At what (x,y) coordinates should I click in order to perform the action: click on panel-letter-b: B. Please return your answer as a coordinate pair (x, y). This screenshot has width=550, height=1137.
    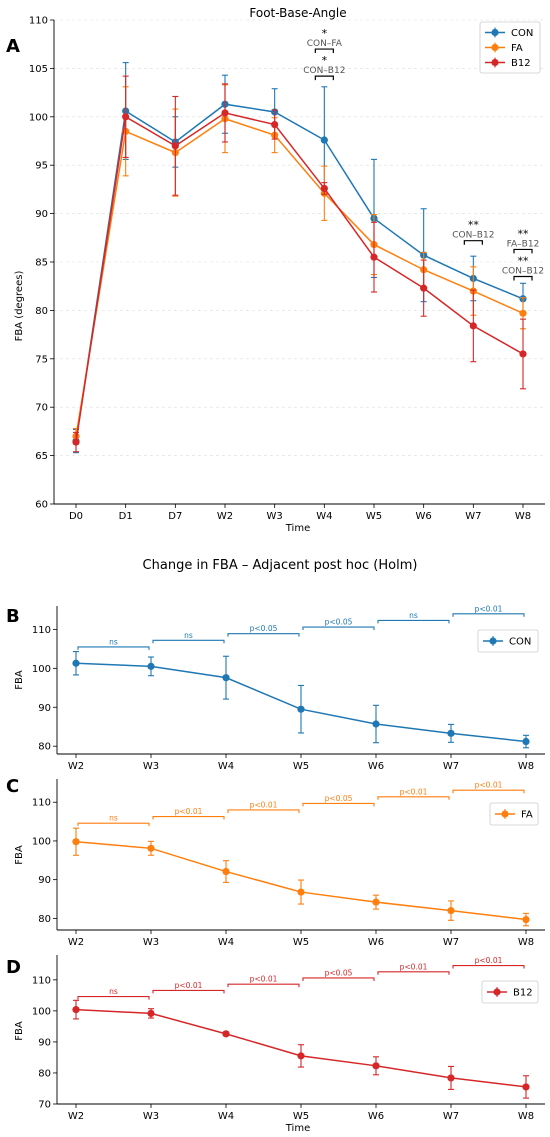
    Looking at the image, I should click on (13, 616).